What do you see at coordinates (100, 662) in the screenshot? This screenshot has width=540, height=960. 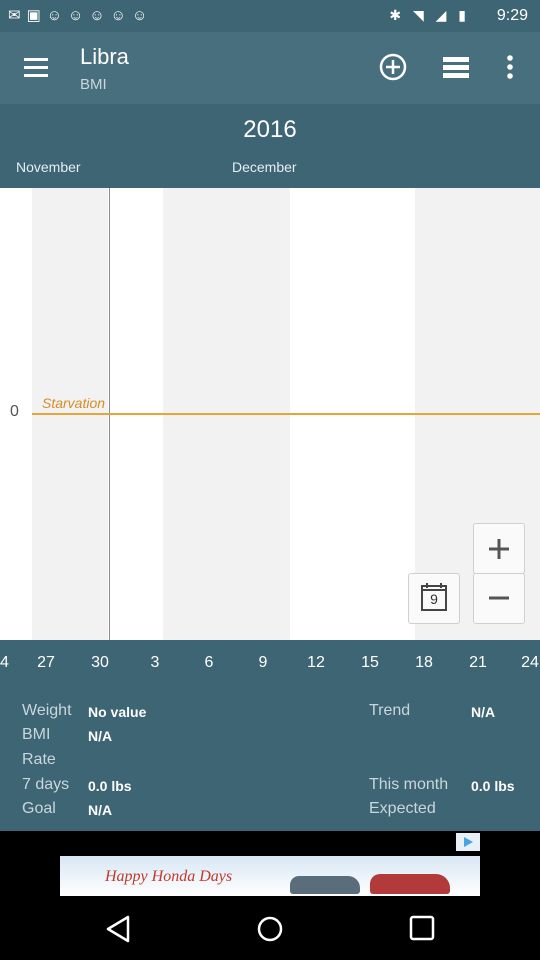 I see `x-tick: 30` at bounding box center [100, 662].